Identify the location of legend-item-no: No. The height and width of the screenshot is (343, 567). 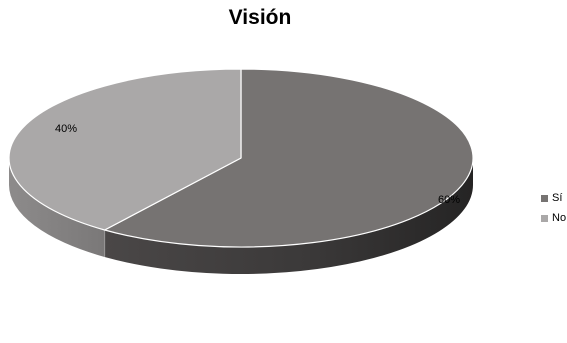
(554, 218).